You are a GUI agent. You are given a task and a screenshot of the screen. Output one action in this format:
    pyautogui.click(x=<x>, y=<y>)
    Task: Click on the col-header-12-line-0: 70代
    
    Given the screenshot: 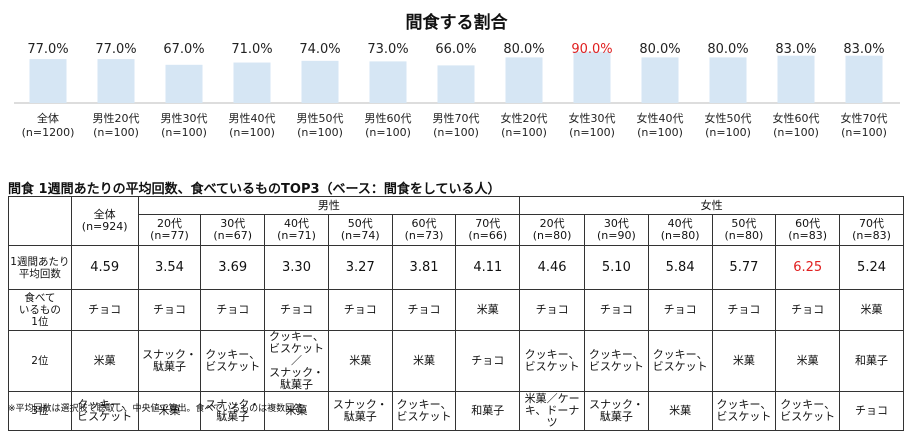 What is the action you would take?
    pyautogui.click(x=872, y=223)
    